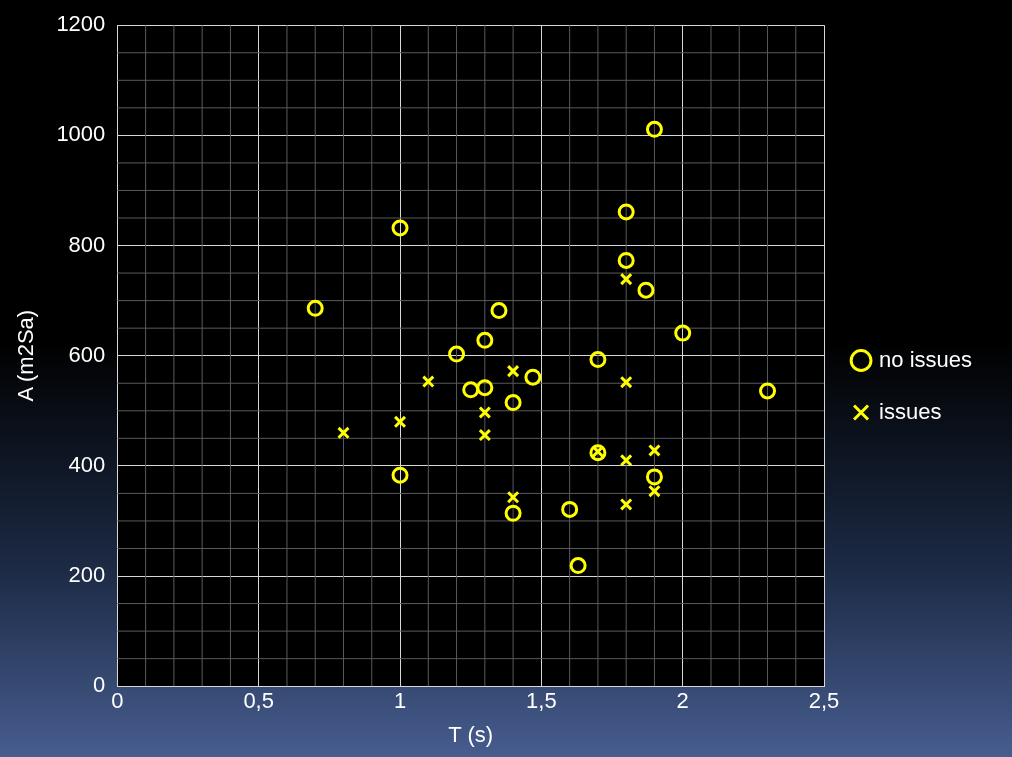  Describe the element at coordinates (400, 701) in the screenshot. I see `x-tick-label: 1` at that location.